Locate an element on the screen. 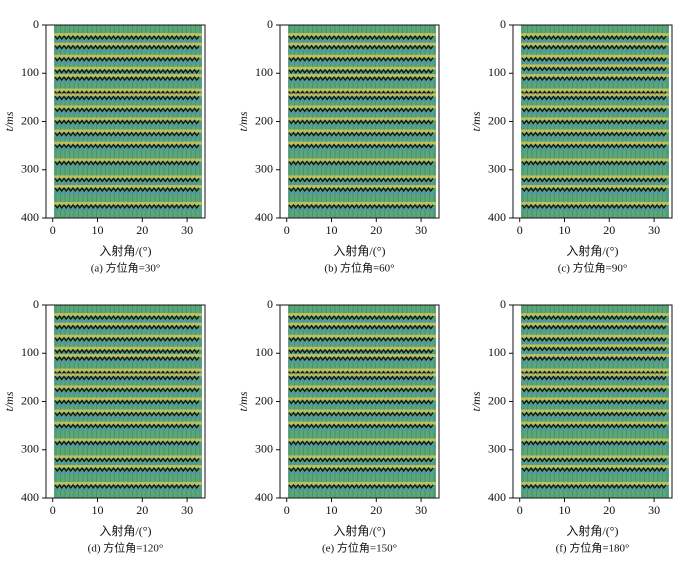  x-tick-label: 20 is located at coordinates (142, 510).